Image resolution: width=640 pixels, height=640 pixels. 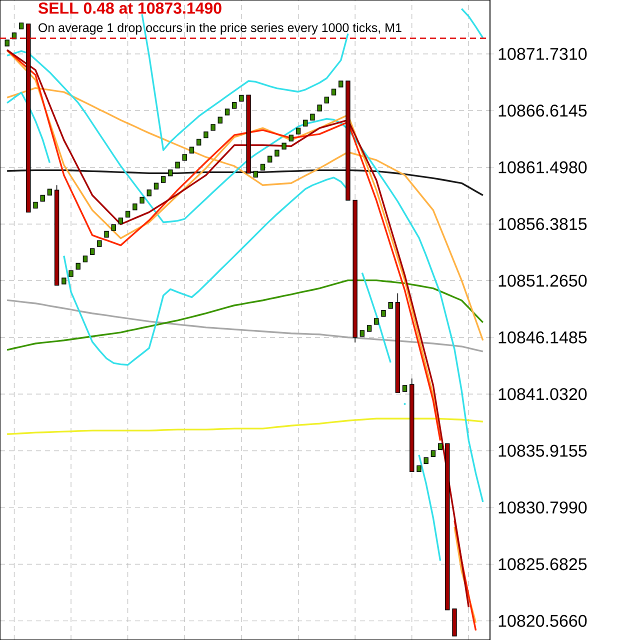 I want to click on y-tick-label: 10841.0320, so click(x=542, y=394).